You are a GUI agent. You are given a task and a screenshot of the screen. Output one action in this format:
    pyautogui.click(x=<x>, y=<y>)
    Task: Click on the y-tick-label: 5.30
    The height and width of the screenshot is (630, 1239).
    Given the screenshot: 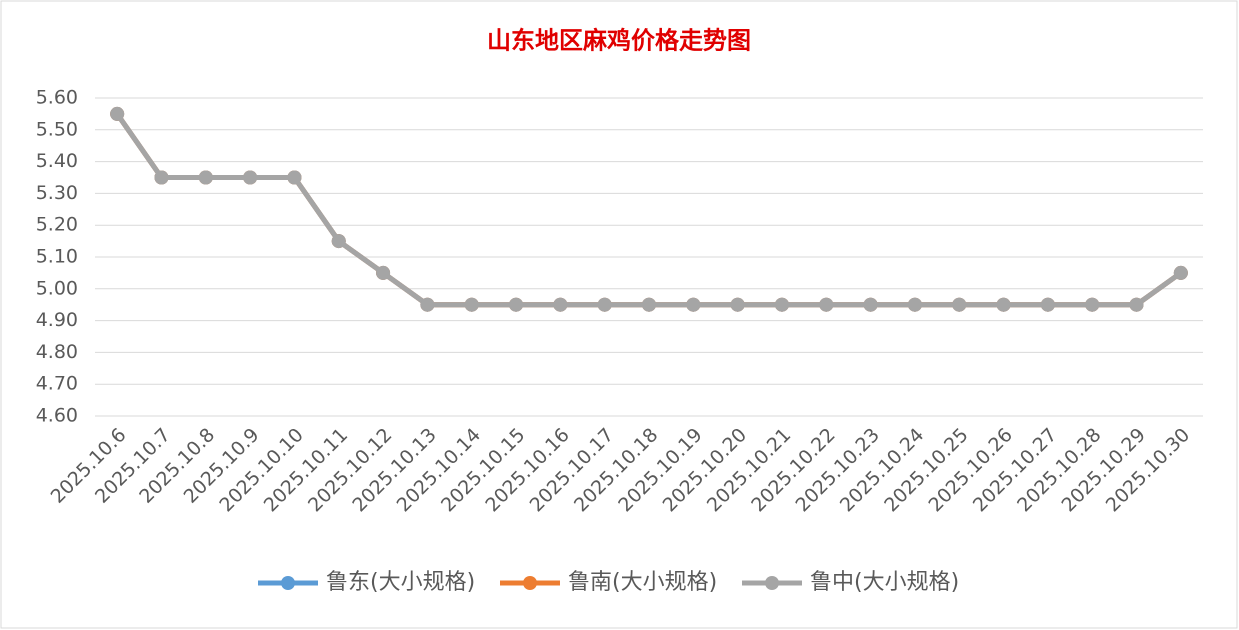 What is the action you would take?
    pyautogui.click(x=57, y=193)
    